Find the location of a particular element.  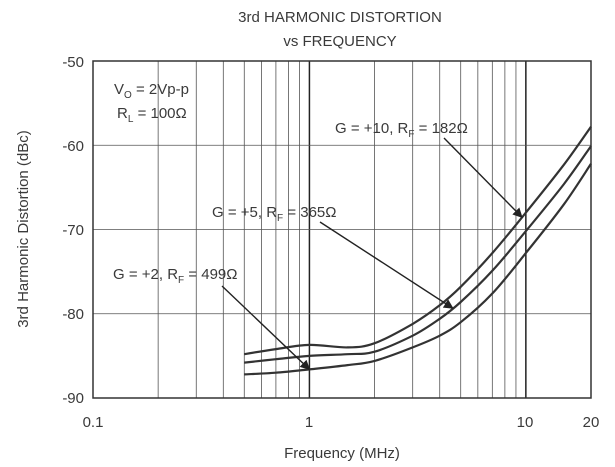

x-tick-label: 10 is located at coordinates (525, 422).